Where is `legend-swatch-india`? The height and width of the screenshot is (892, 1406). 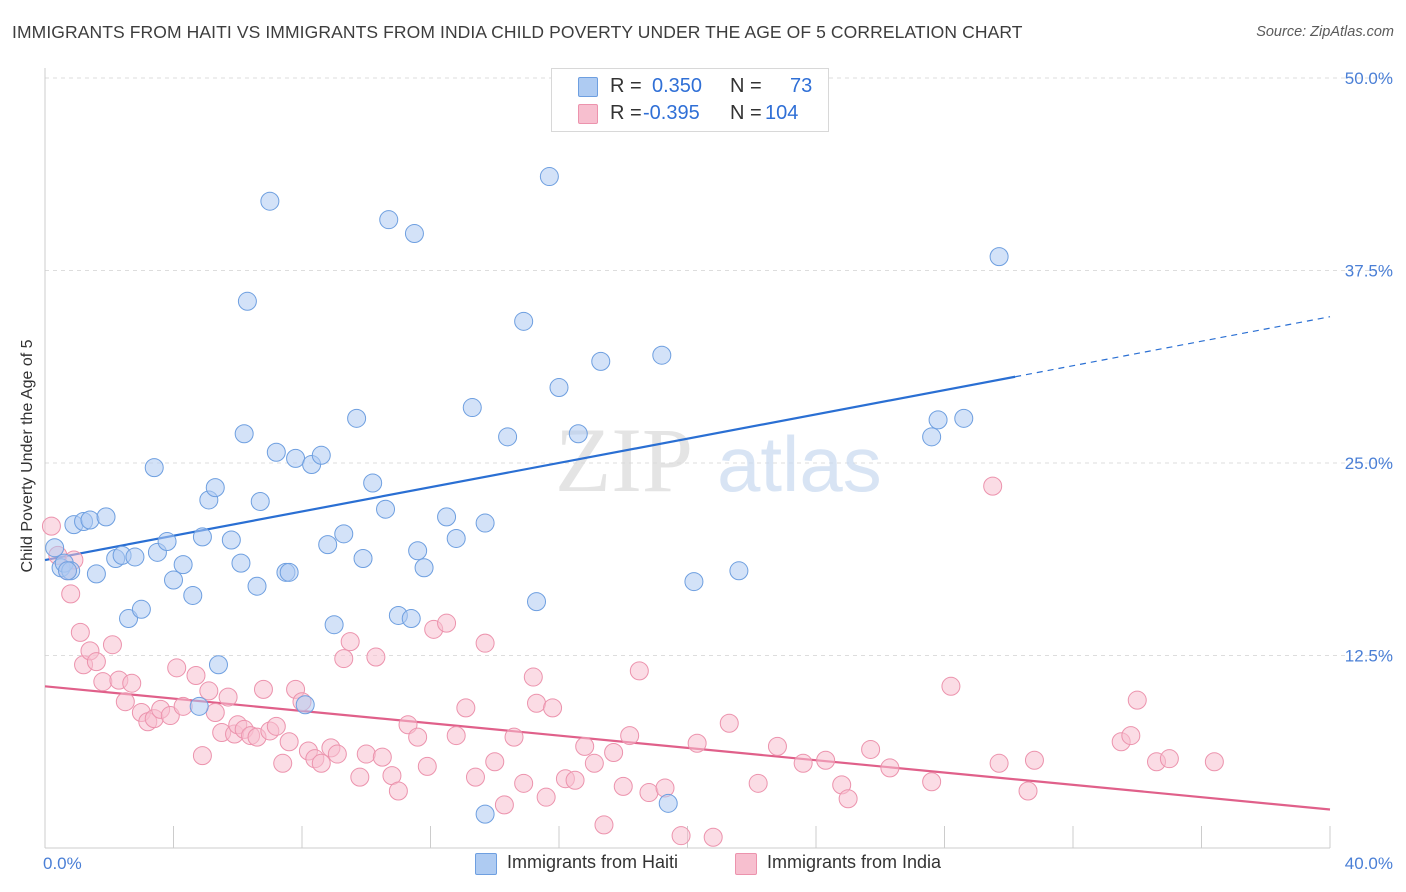
legend-swatch-india is located at coordinates (588, 114).